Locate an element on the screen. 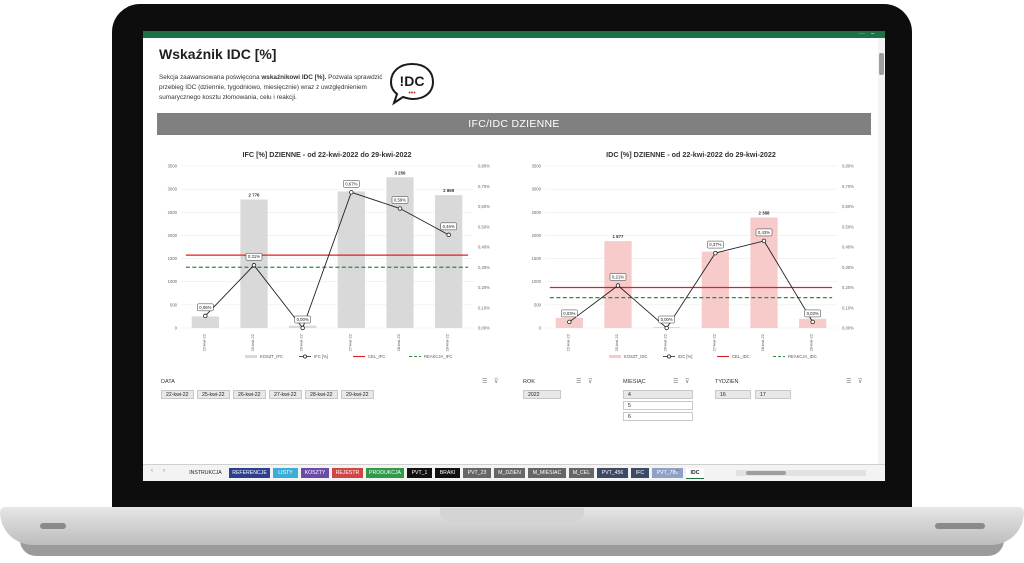 The width and height of the screenshot is (1024, 563). add-sheet-button: + is located at coordinates (677, 470).